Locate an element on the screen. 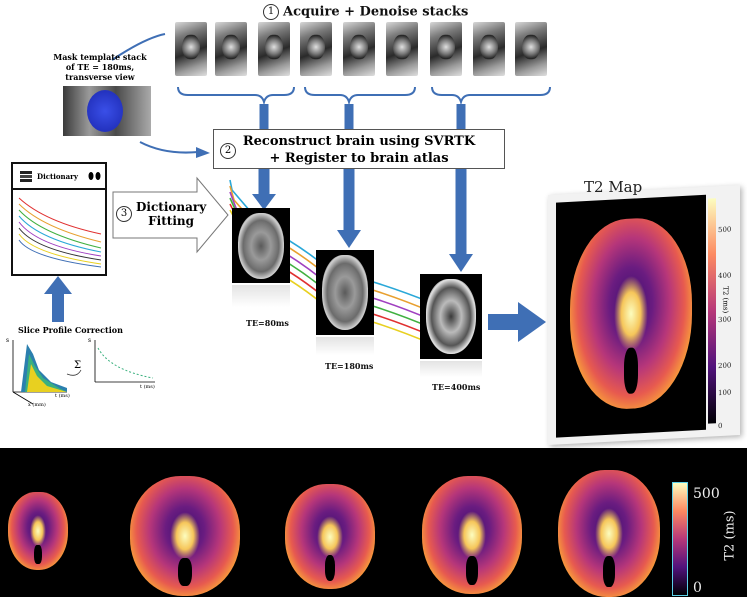 Image resolution: width=747 pixels, height=597 pixels. dictionary-panel: Dictionary is located at coordinates (59, 219).